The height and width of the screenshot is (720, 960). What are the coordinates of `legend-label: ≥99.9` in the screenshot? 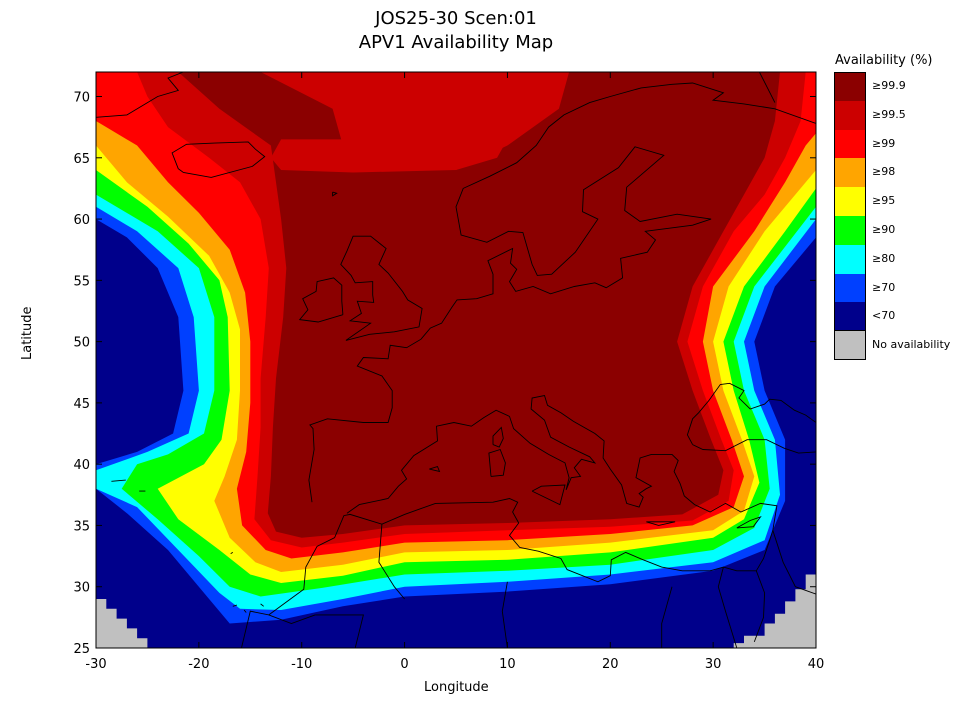 It's located at (889, 85).